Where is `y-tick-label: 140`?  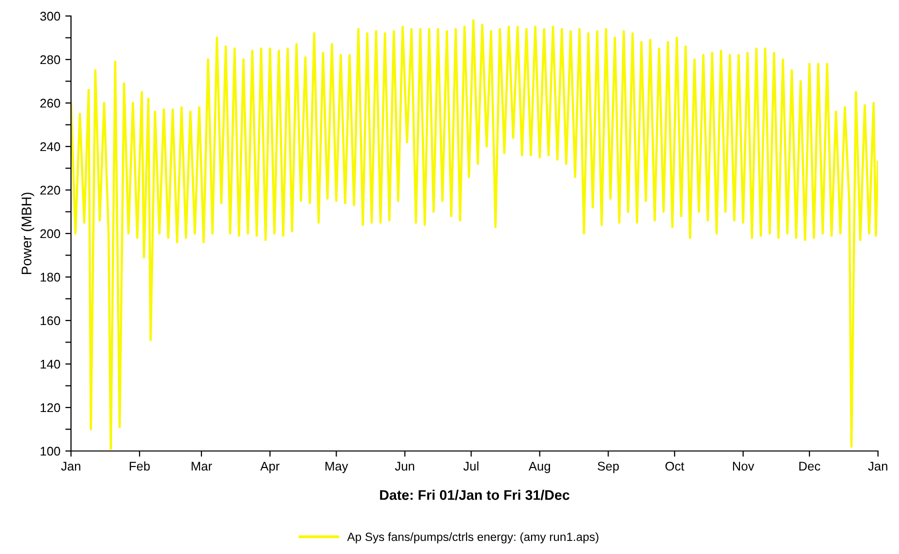
y-tick-label: 140 is located at coordinates (50, 364).